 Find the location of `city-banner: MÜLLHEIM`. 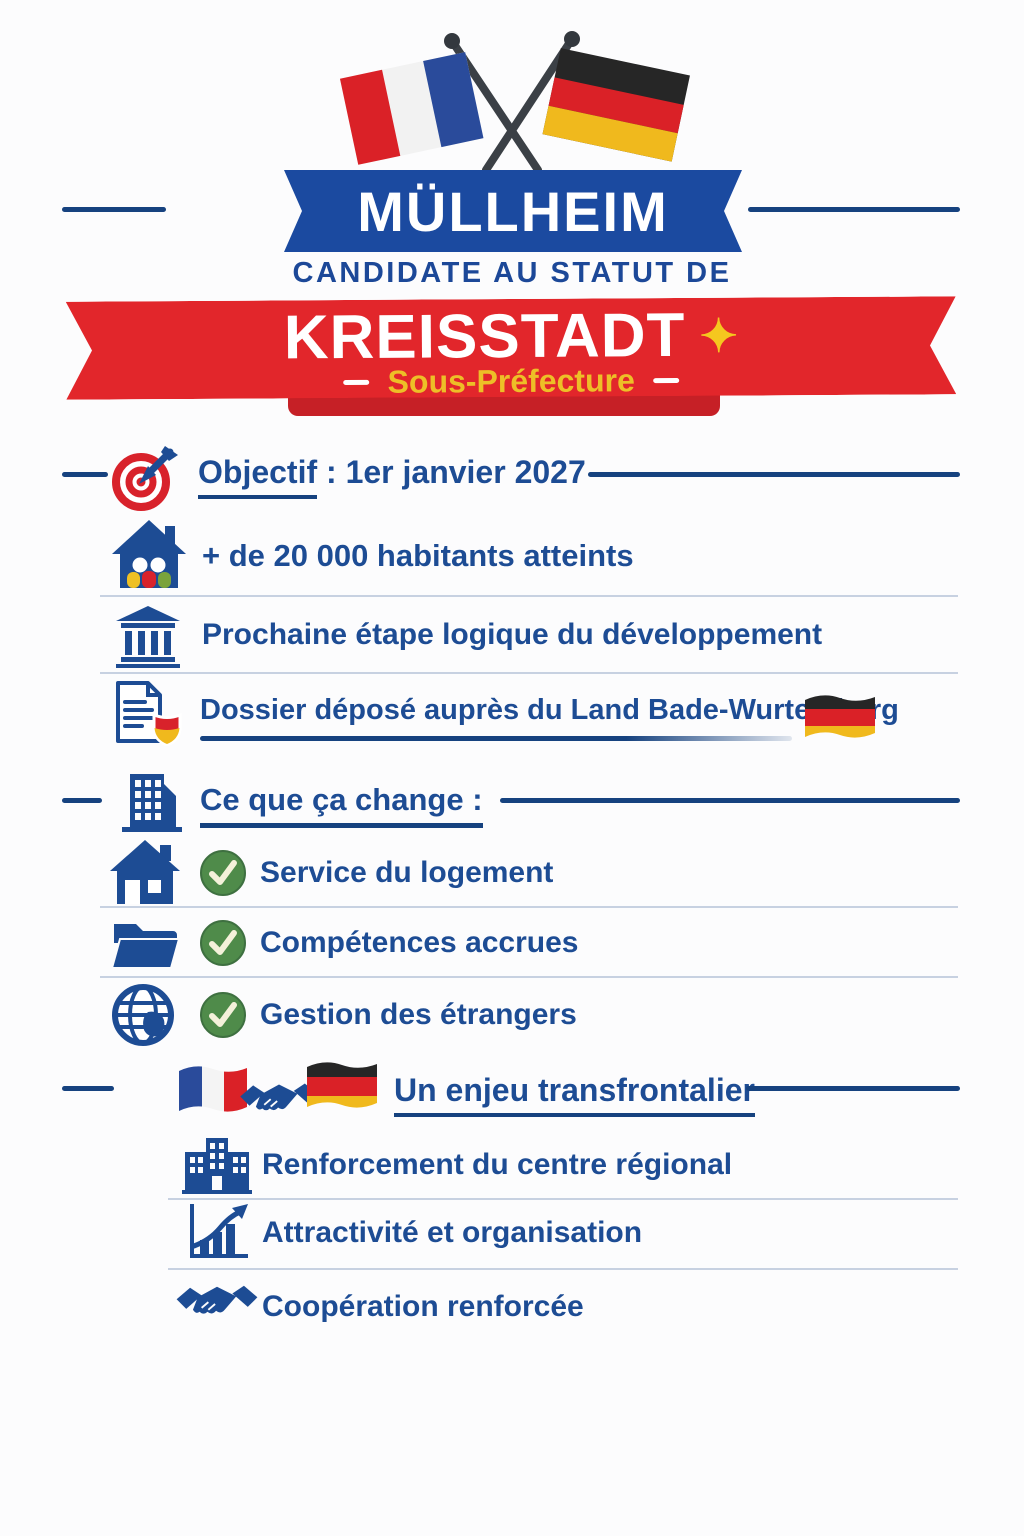

city-banner: MÜLLHEIM is located at coordinates (513, 211).